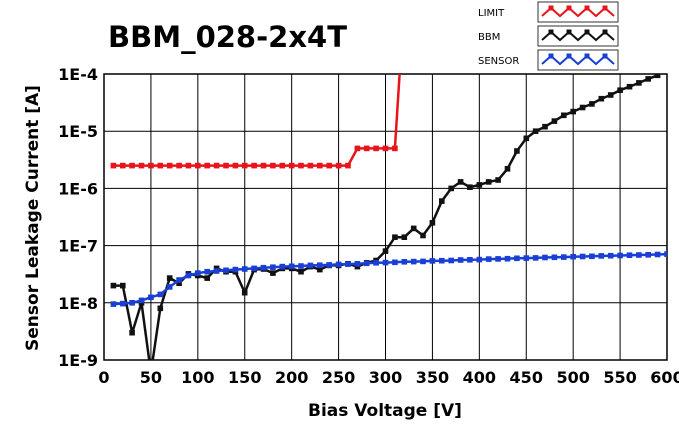 The image size is (679, 429). What do you see at coordinates (578, 36) in the screenshot?
I see `legend-line-bbm` at bounding box center [578, 36].